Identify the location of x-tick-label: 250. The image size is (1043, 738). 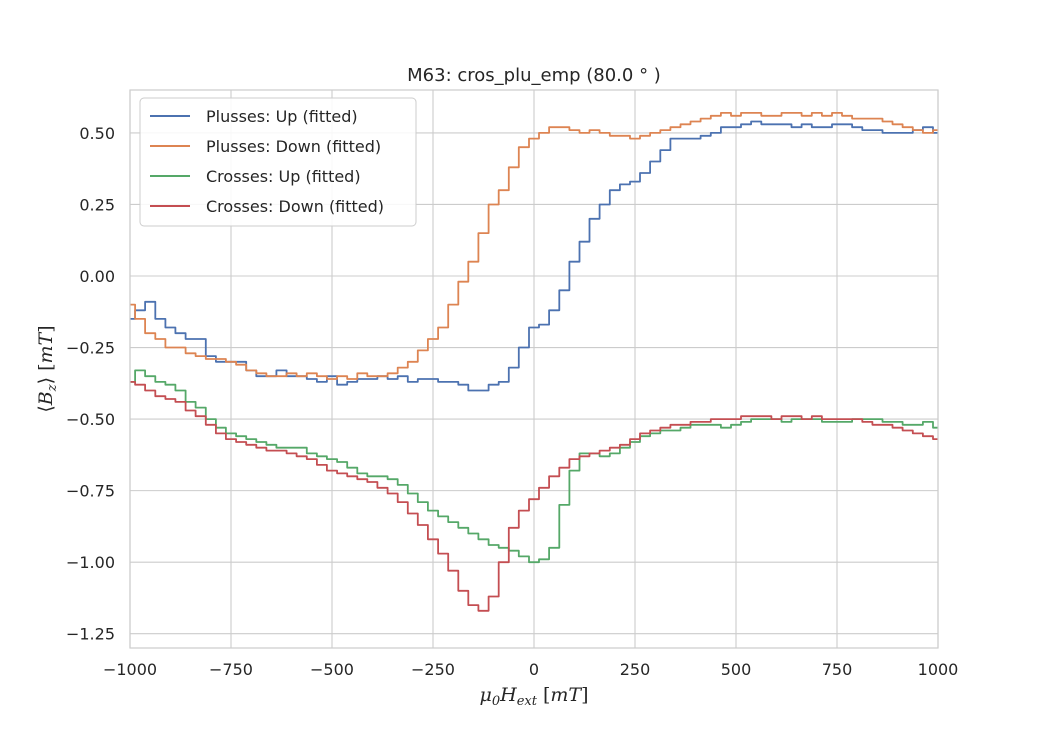
(635, 669).